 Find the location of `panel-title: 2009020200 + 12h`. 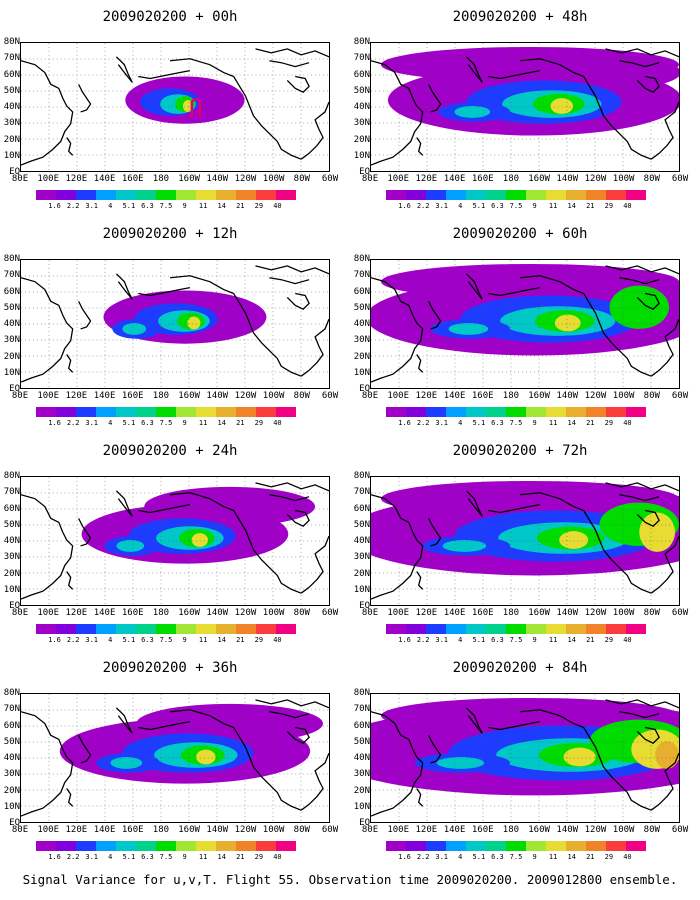

panel-title: 2009020200 + 12h is located at coordinates (170, 234).